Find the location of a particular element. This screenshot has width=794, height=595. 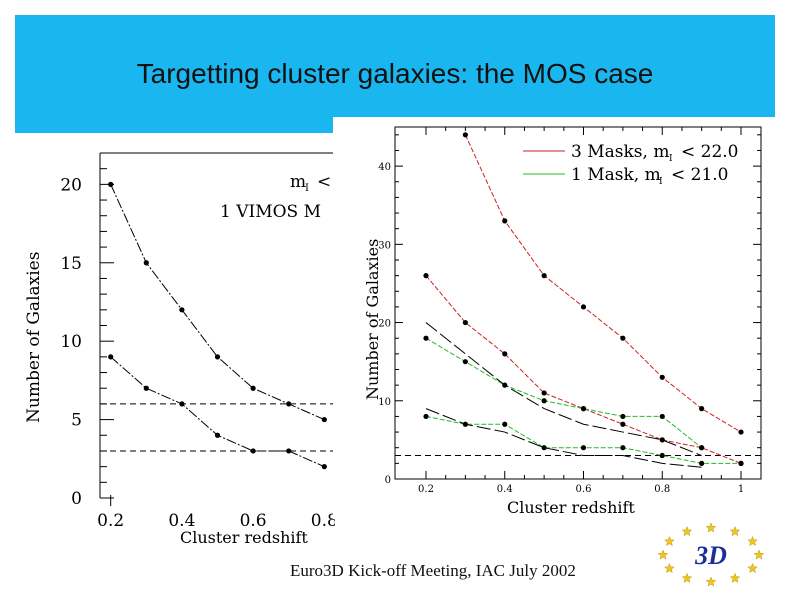

right-legend: 3 Masks, m I < 22.0 1 Mask, m I < 21.0 is located at coordinates (631, 164).